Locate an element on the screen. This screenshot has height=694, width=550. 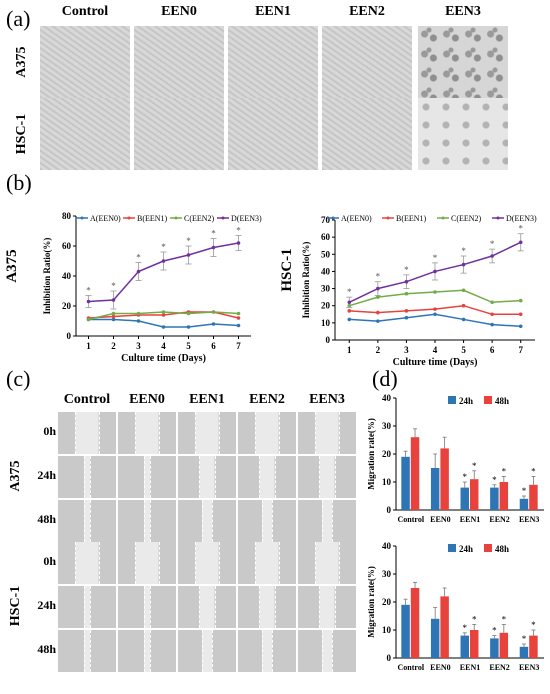
legend-label: B(EEN1) is located at coordinates (411, 218).